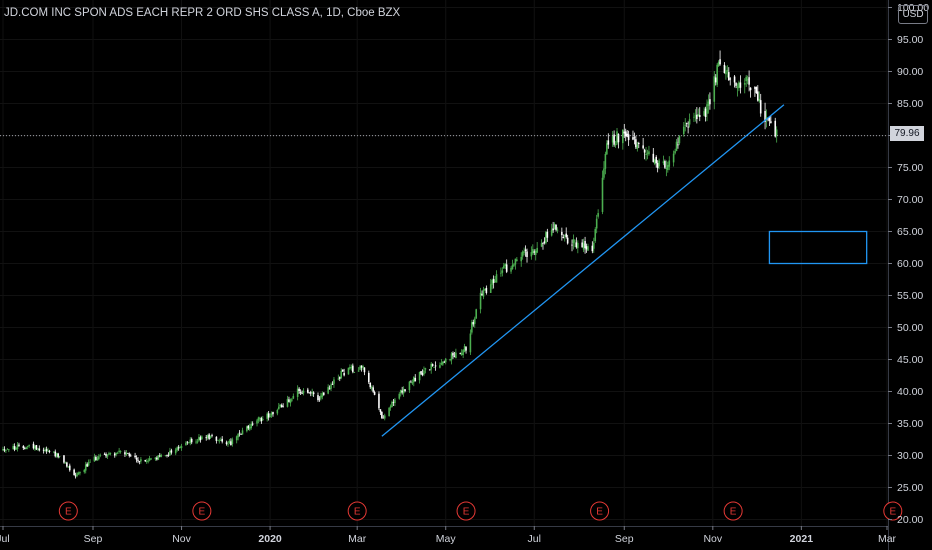 This screenshot has height=550, width=932. I want to click on price-tick-label: 40.00, so click(910, 392).